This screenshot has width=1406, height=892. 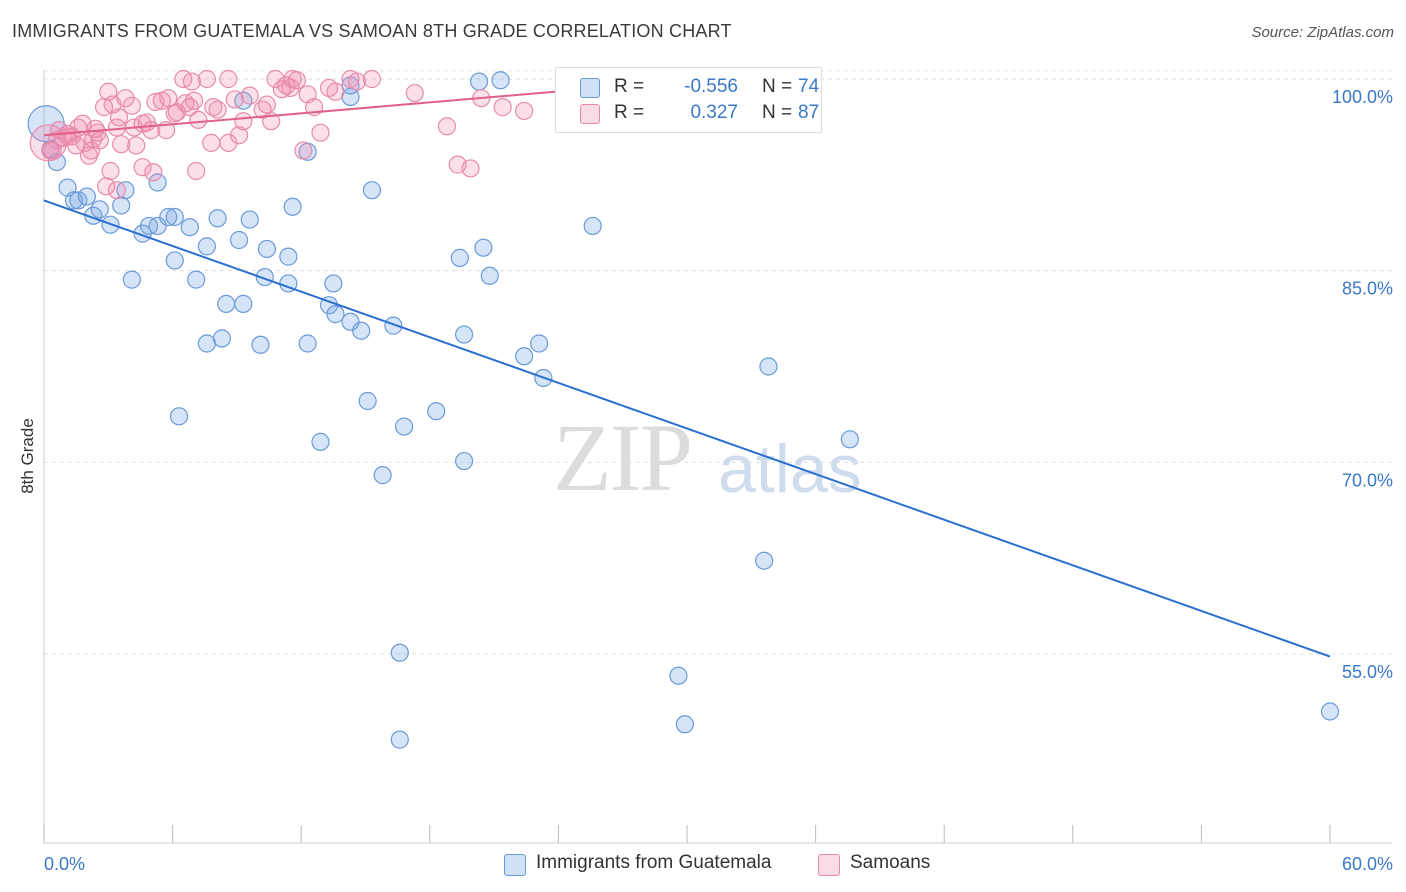 What do you see at coordinates (809, 86) in the screenshot?
I see `legend-n-value: 74` at bounding box center [809, 86].